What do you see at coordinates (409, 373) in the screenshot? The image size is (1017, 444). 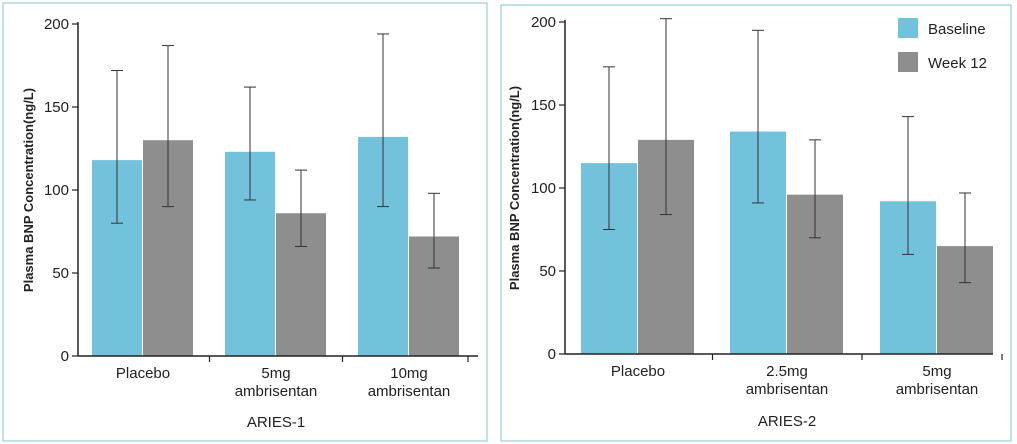 I see `category-label: 10mg` at bounding box center [409, 373].